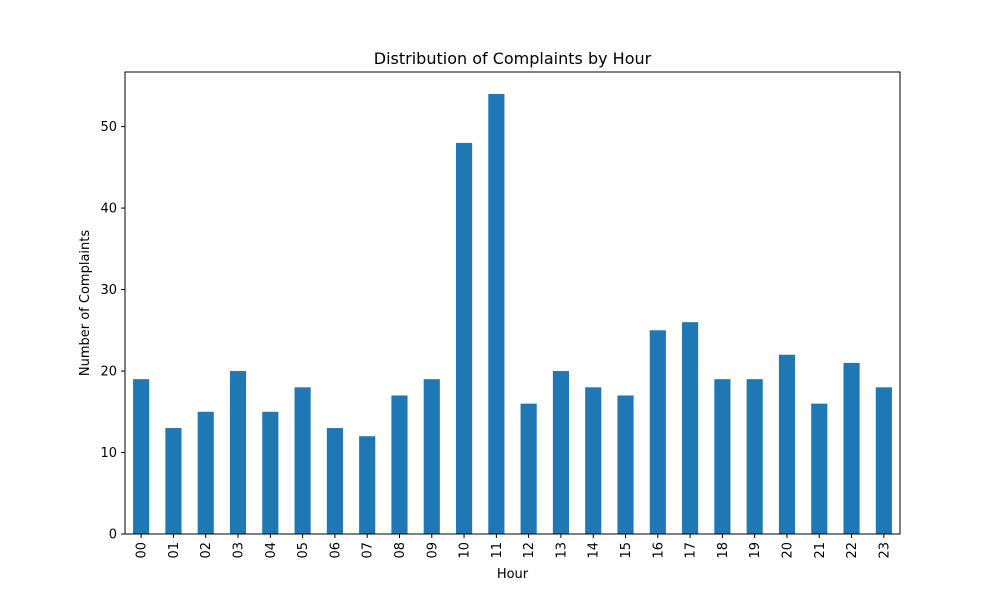 The image size is (1000, 604). I want to click on x-tick-label: 13, so click(561, 550).